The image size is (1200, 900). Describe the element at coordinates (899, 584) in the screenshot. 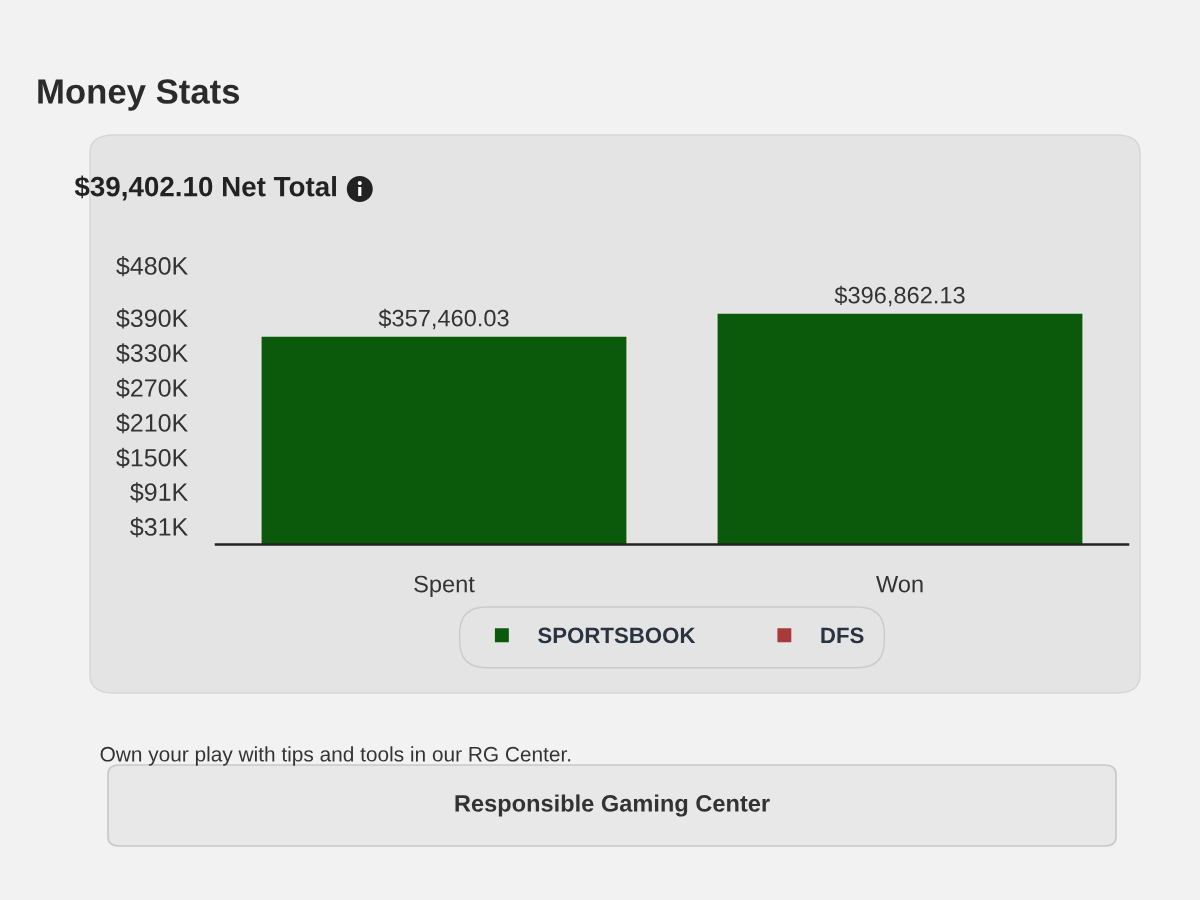

I see `x-tick-label: Won` at that location.